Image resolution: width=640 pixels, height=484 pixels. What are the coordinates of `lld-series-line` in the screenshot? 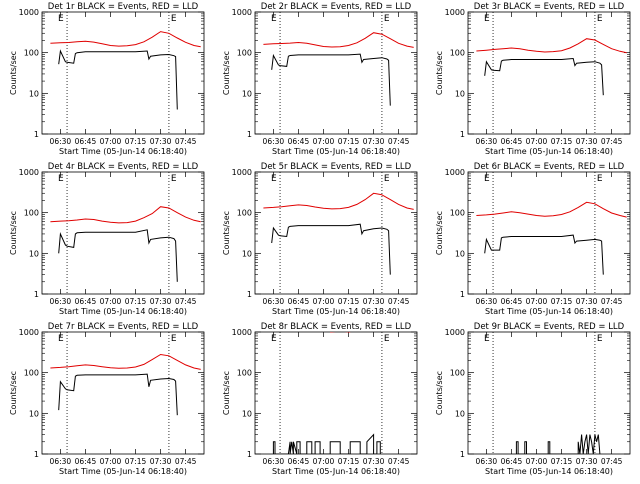 It's located at (338, 201).